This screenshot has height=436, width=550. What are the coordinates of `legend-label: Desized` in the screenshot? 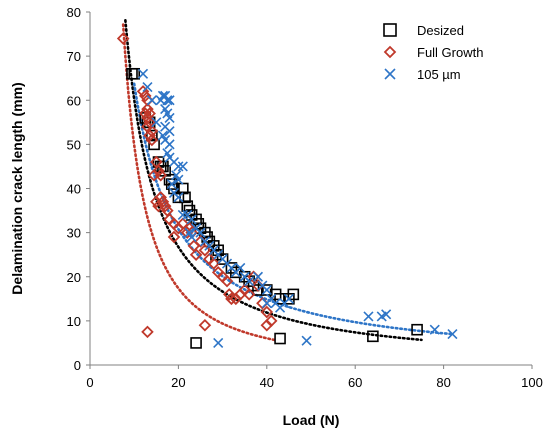 It's located at (440, 30).